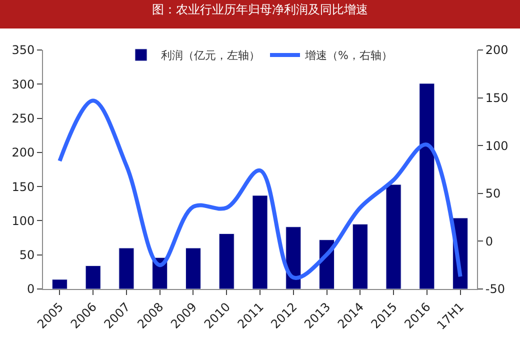 The width and height of the screenshot is (520, 344). Describe the element at coordinates (27, 255) in the screenshot. I see `y-tick-label: 50` at that location.